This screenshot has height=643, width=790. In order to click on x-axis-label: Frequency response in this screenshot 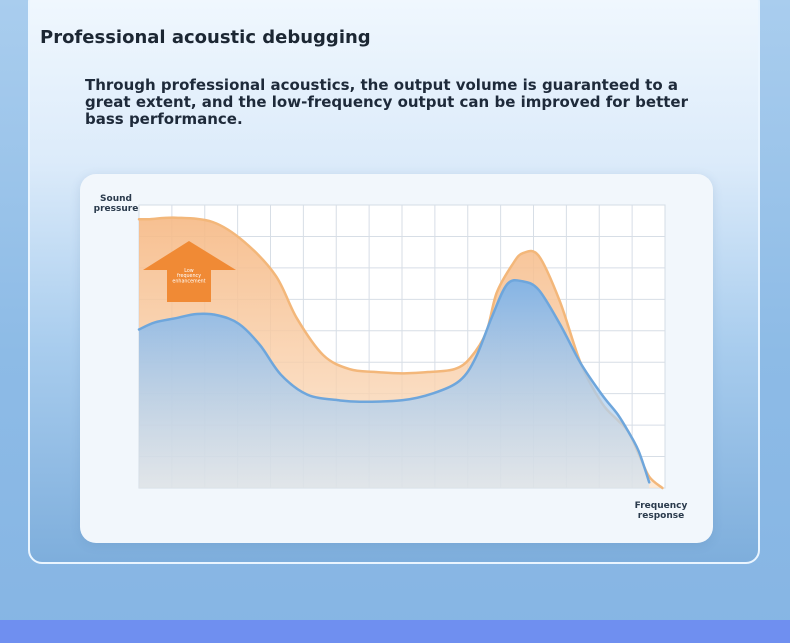, I will do `click(661, 511)`.